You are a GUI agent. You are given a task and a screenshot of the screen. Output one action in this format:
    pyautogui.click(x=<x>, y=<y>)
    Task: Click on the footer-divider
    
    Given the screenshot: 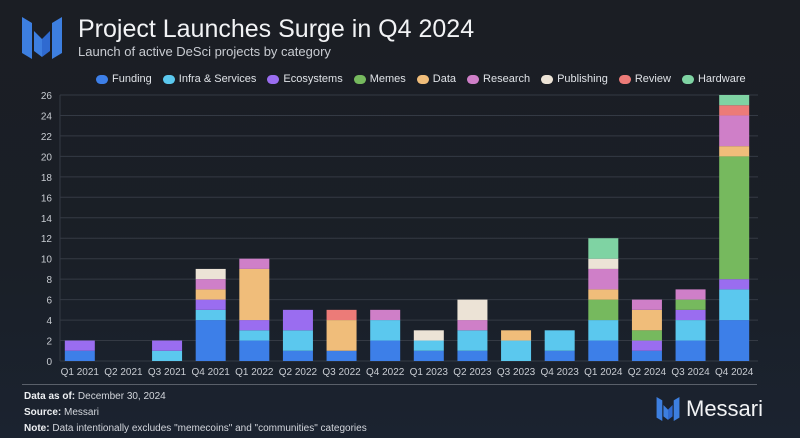 What is the action you would take?
    pyautogui.click(x=389, y=384)
    